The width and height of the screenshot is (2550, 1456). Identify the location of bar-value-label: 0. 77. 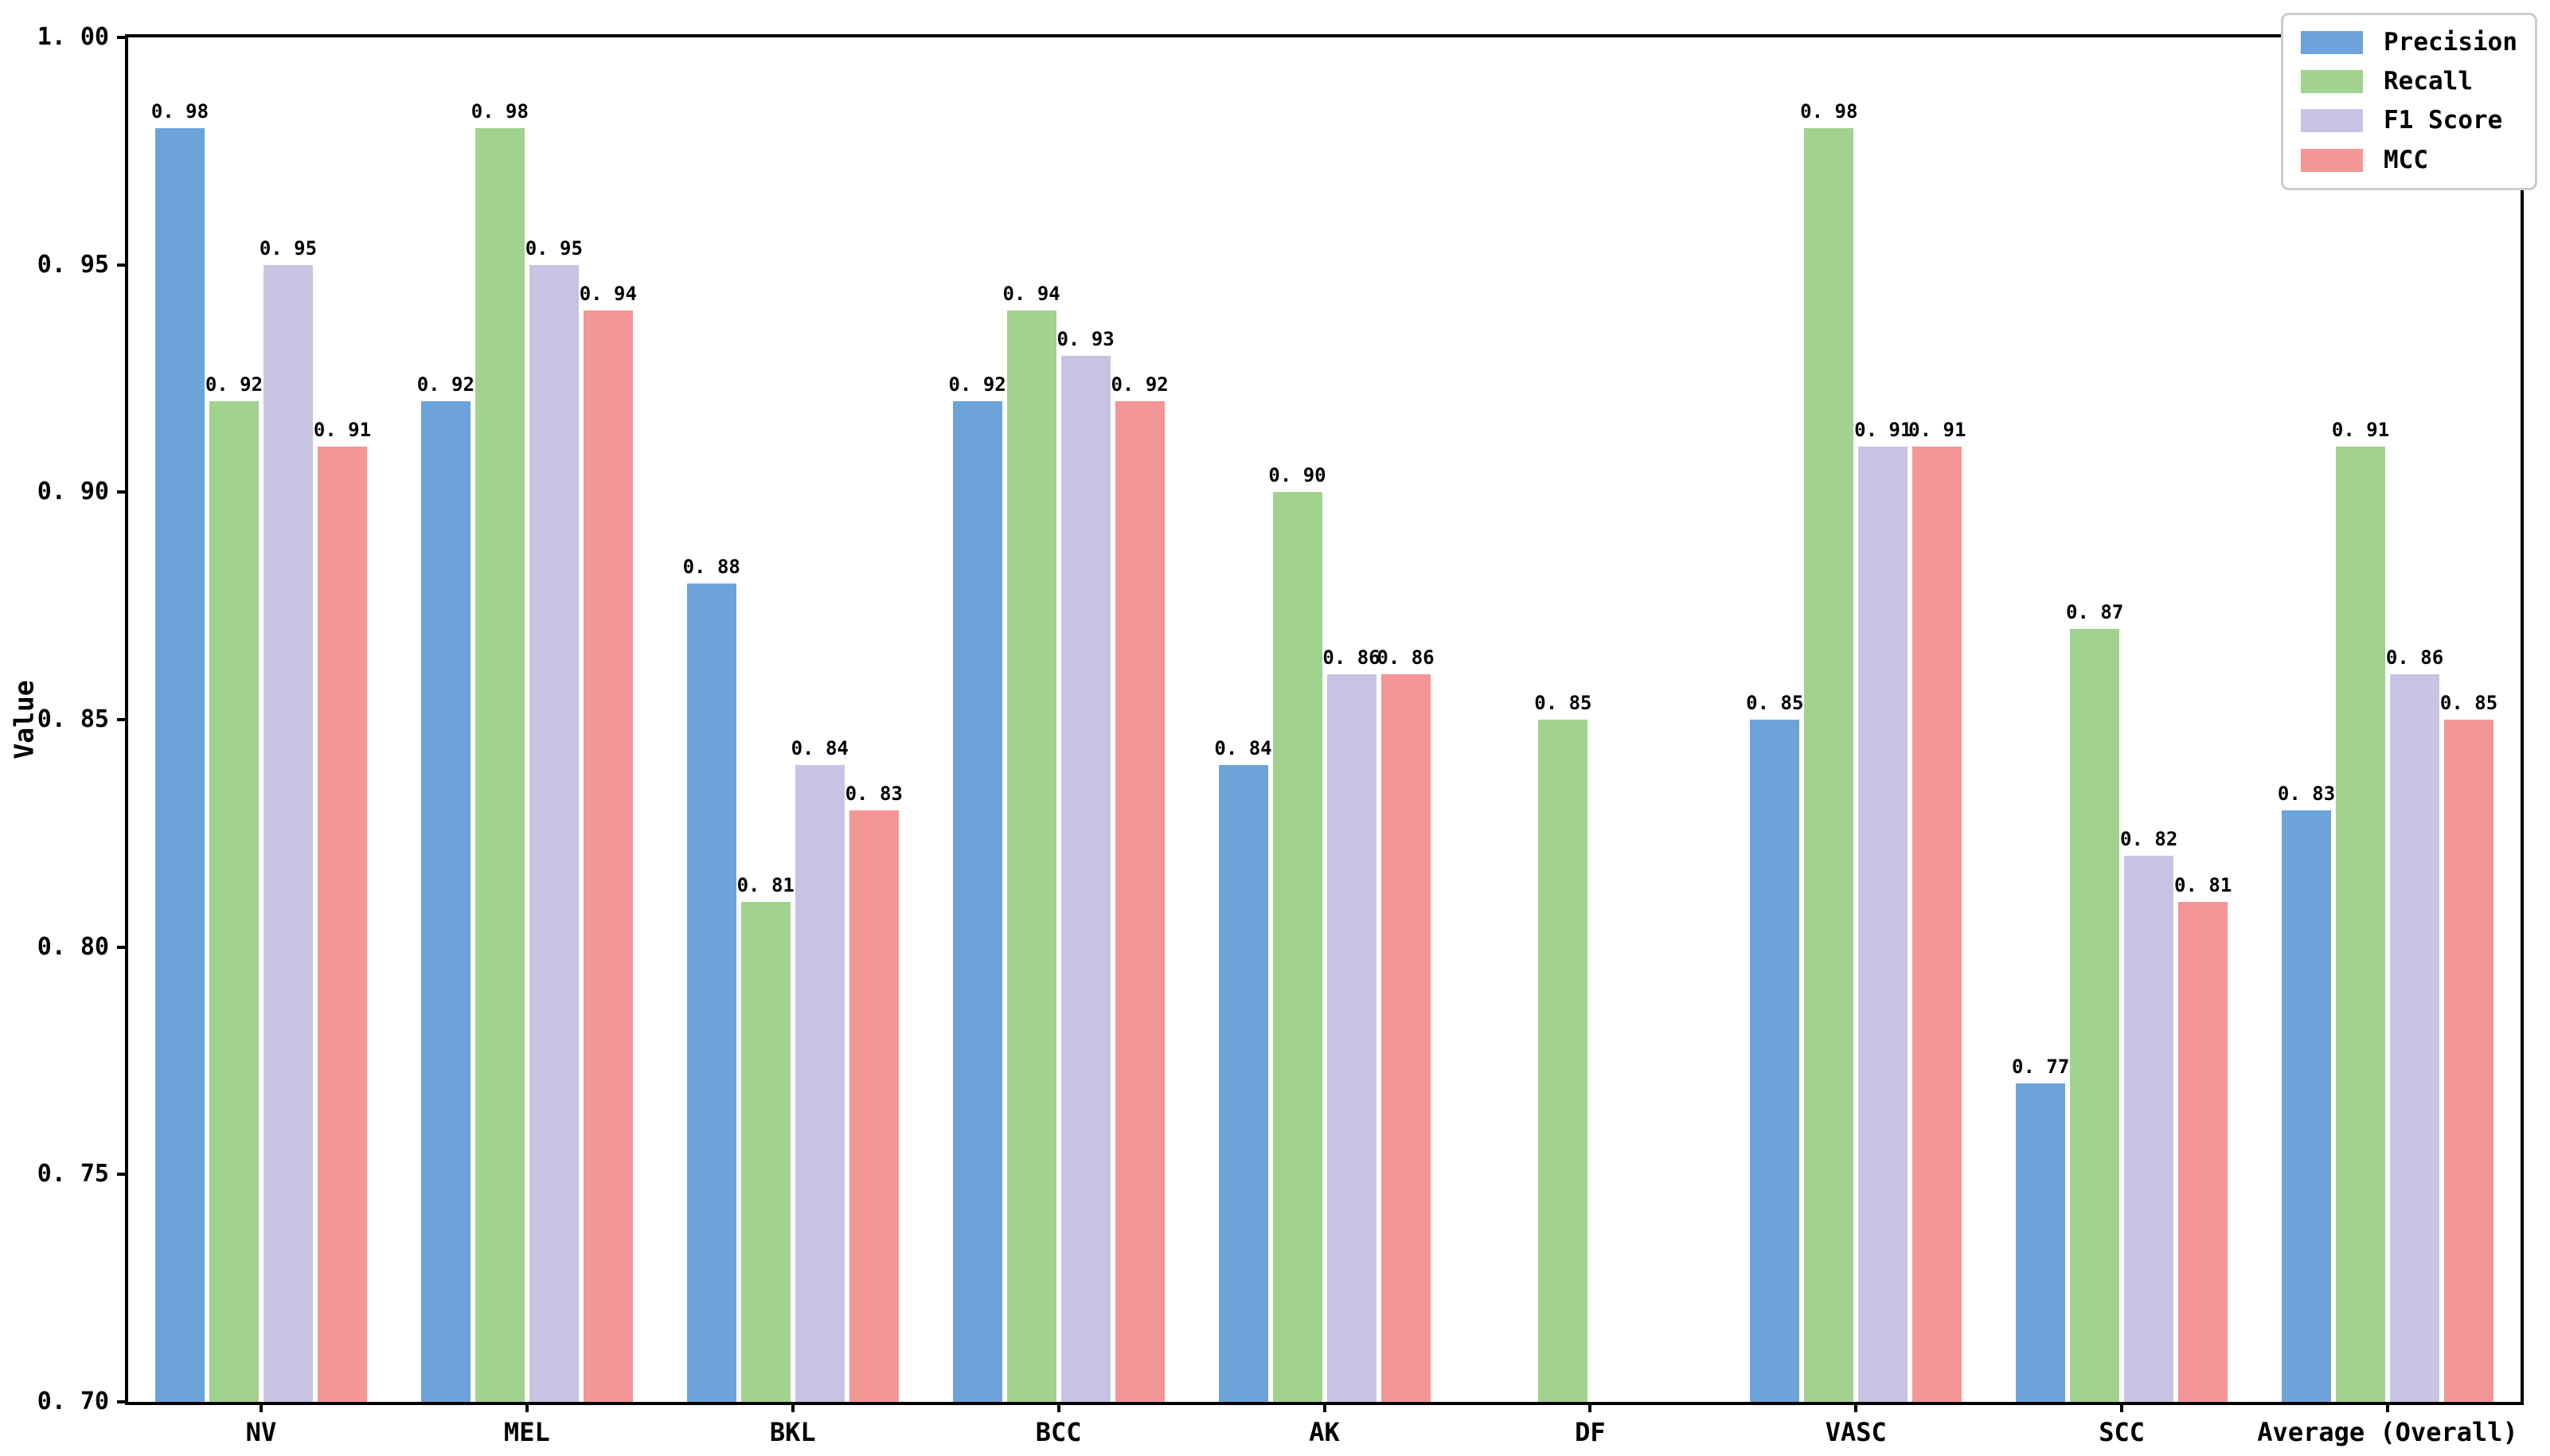
(2041, 1067).